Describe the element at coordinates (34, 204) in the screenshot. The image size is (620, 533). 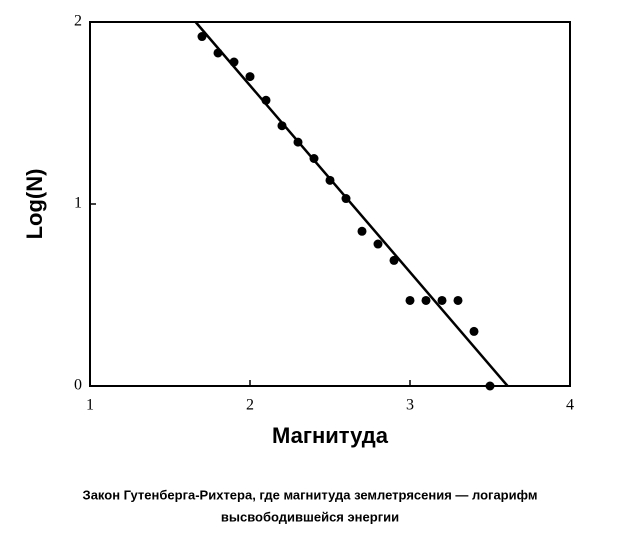
I see `y-axis-label: Log(N)` at that location.